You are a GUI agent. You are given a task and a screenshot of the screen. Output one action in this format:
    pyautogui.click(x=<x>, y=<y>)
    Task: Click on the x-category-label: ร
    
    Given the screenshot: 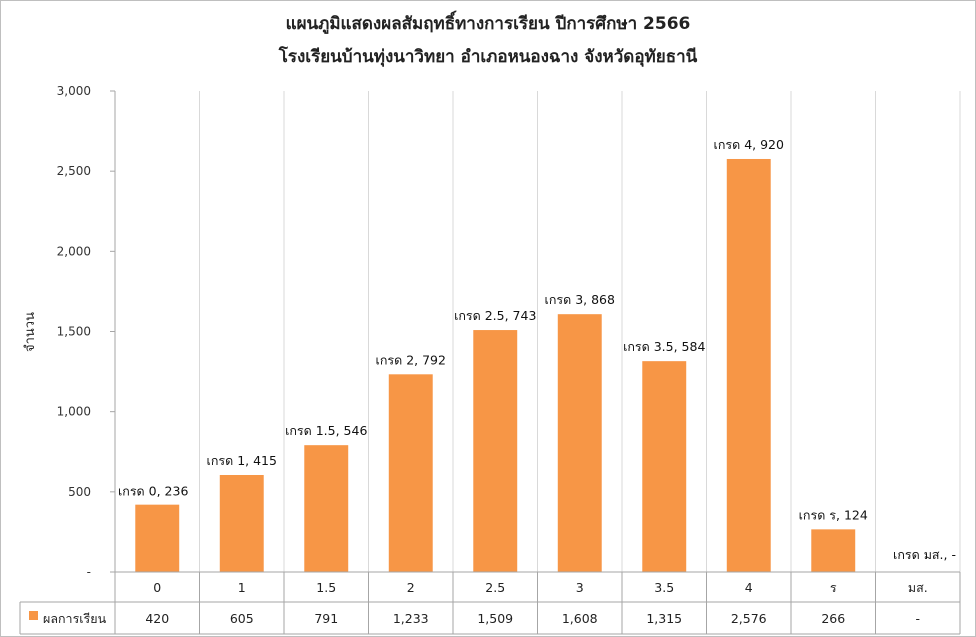 What is the action you would take?
    pyautogui.click(x=833, y=587)
    